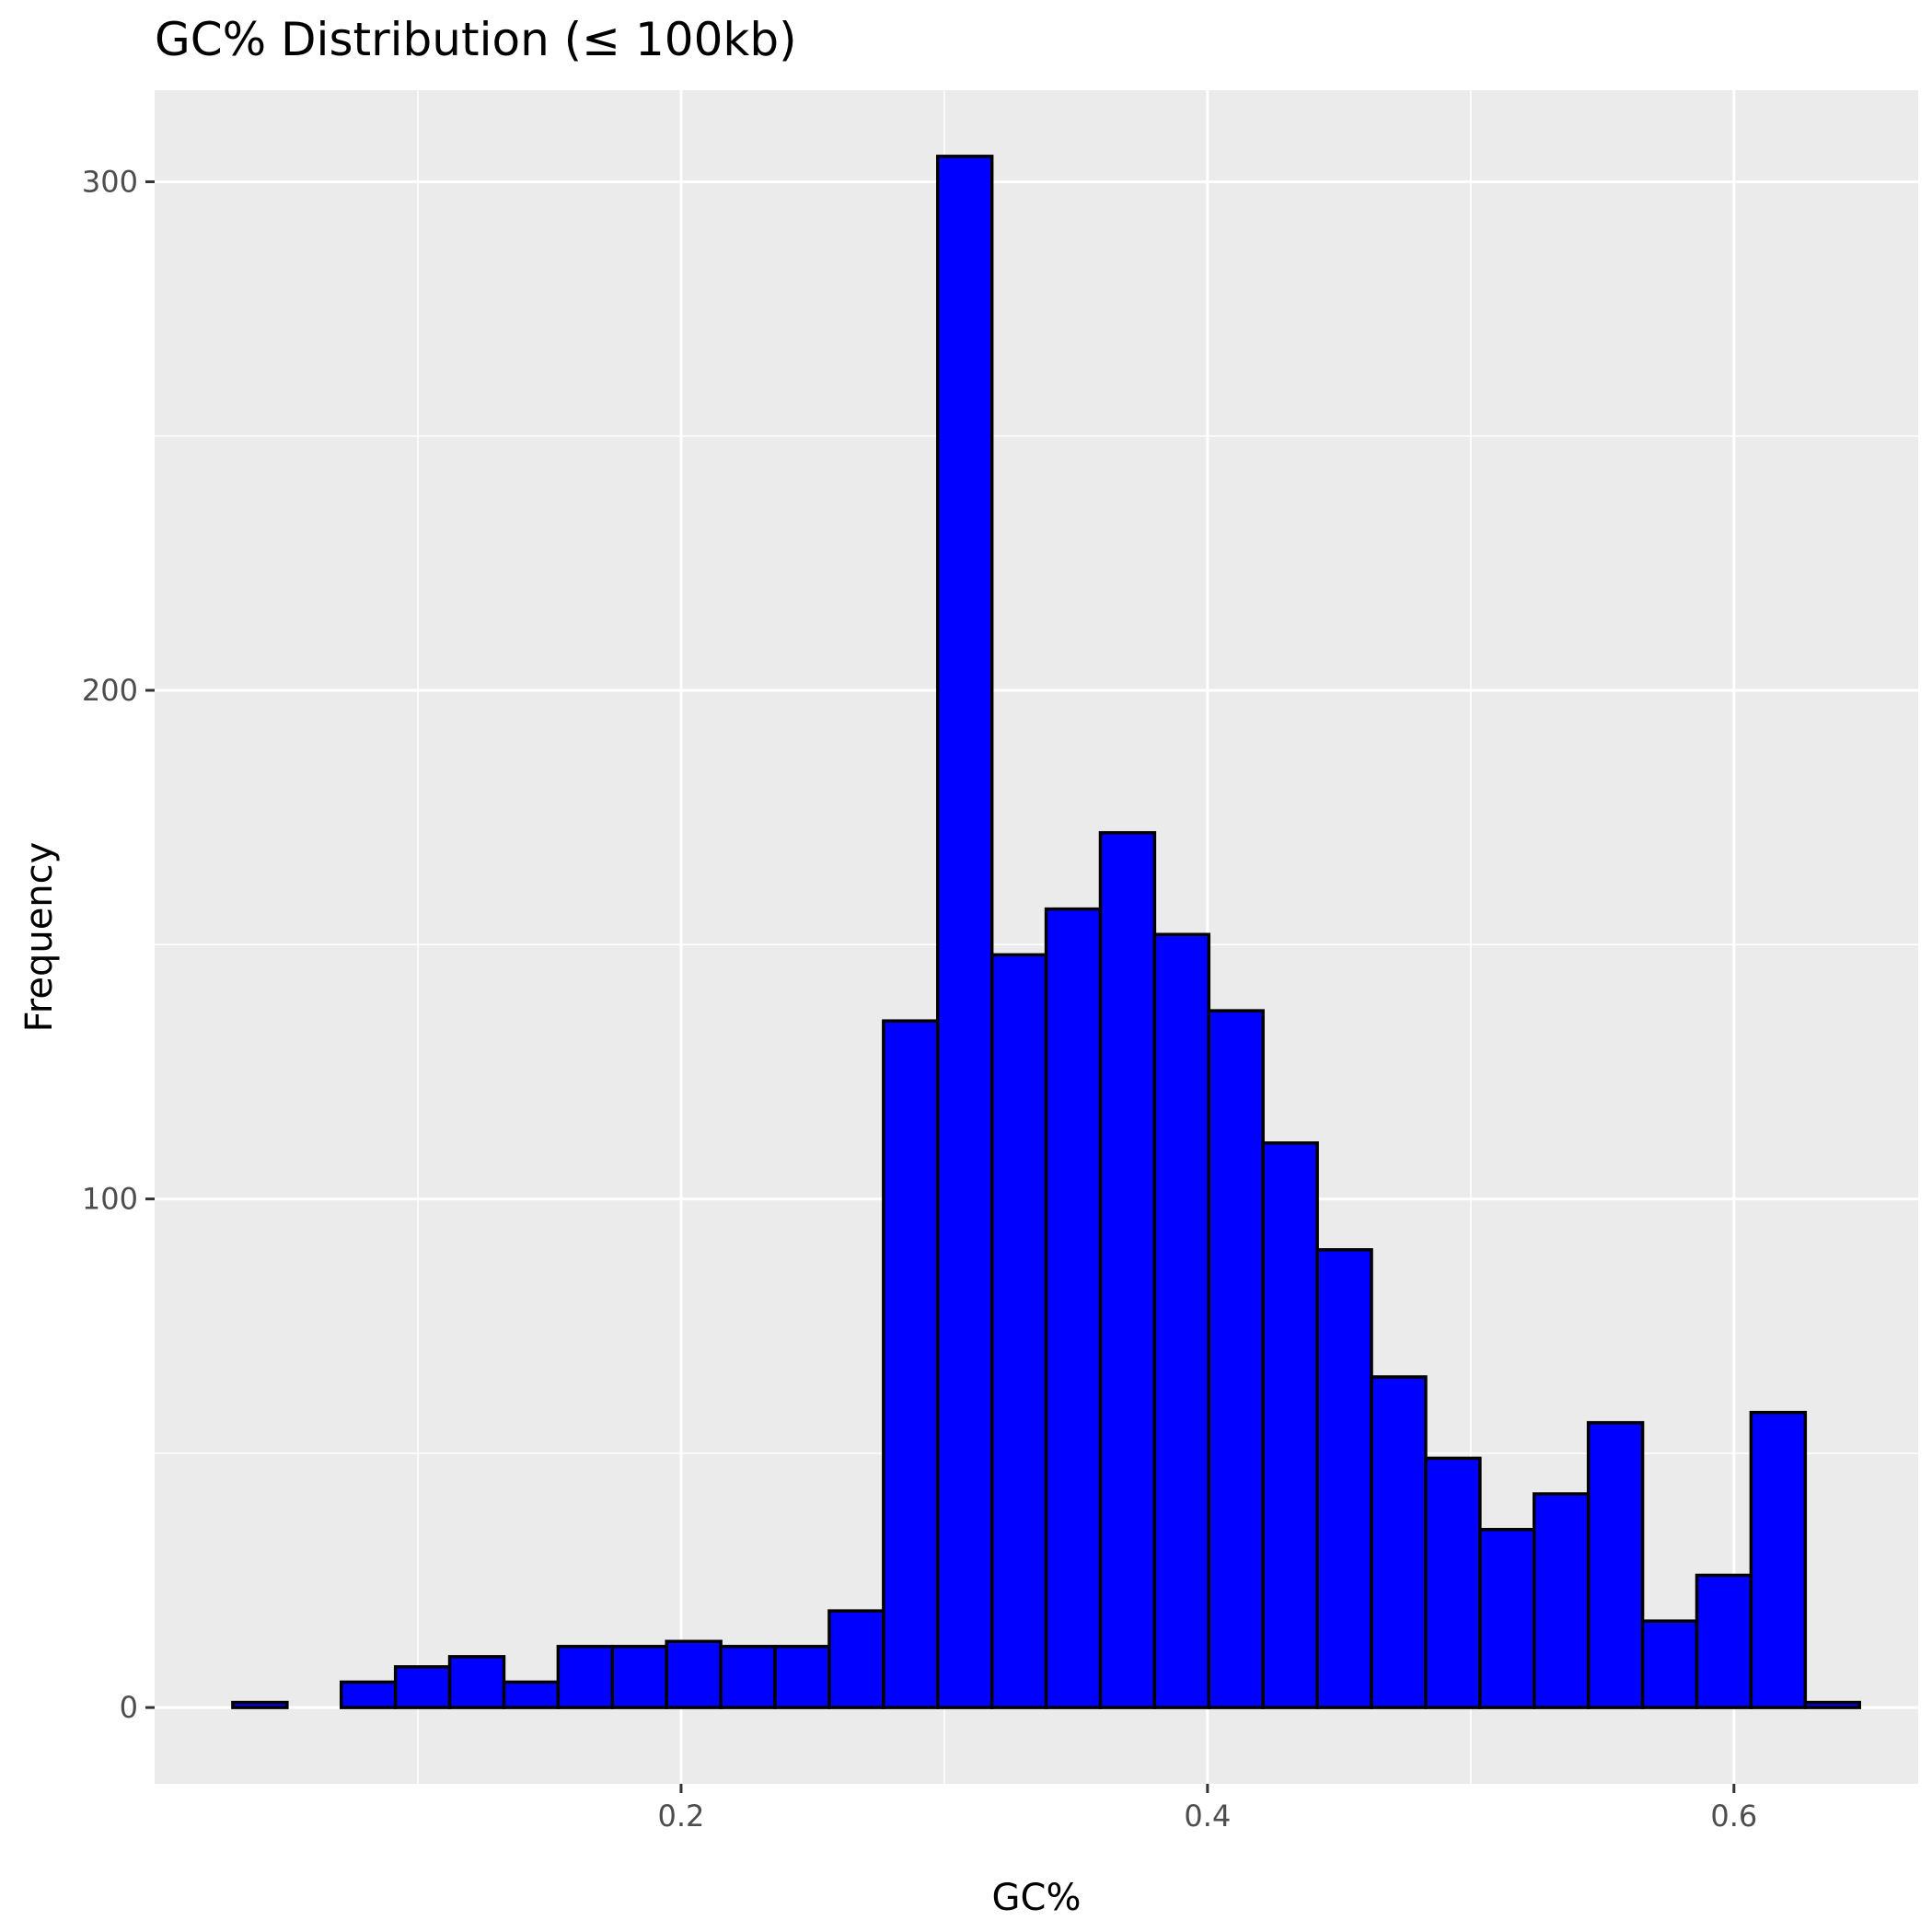  I want to click on y-axis: 0 100 200 300, so click(119, 945).